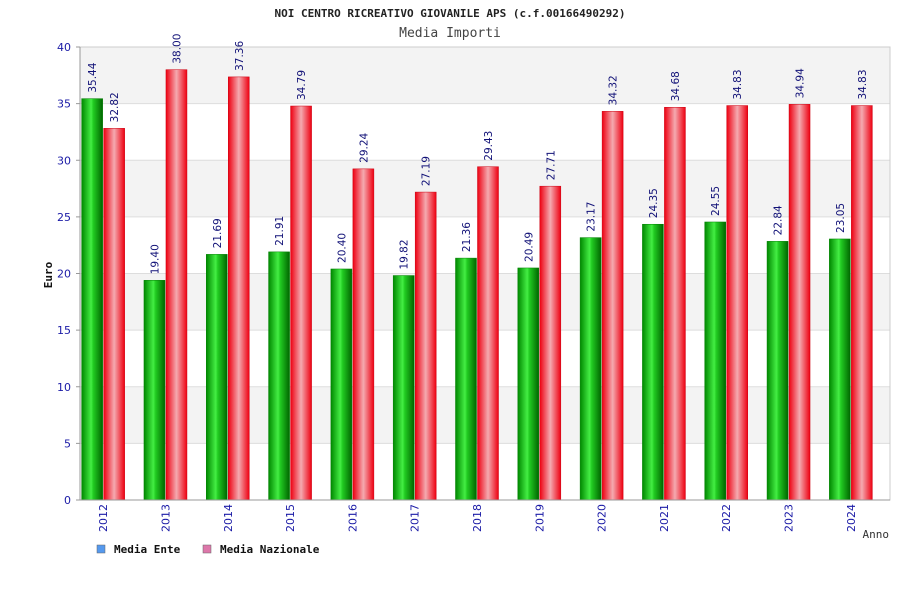  What do you see at coordinates (485, 75) in the screenshot?
I see `grid-band` at bounding box center [485, 75].